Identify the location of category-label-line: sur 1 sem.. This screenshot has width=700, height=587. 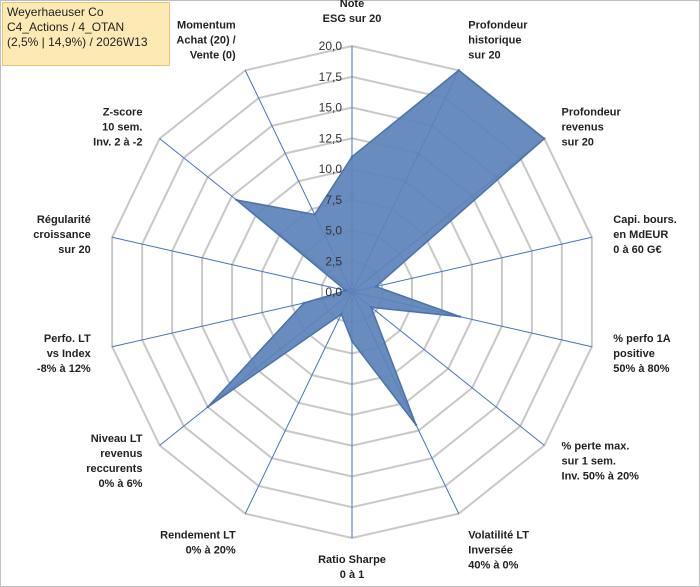
(589, 462).